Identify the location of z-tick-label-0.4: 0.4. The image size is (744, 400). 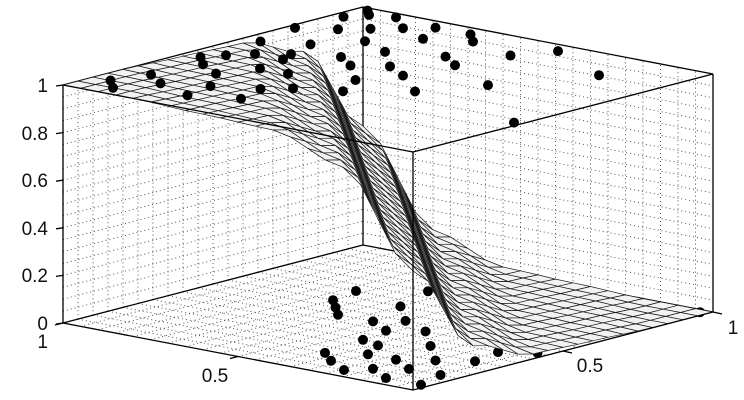
(35, 229).